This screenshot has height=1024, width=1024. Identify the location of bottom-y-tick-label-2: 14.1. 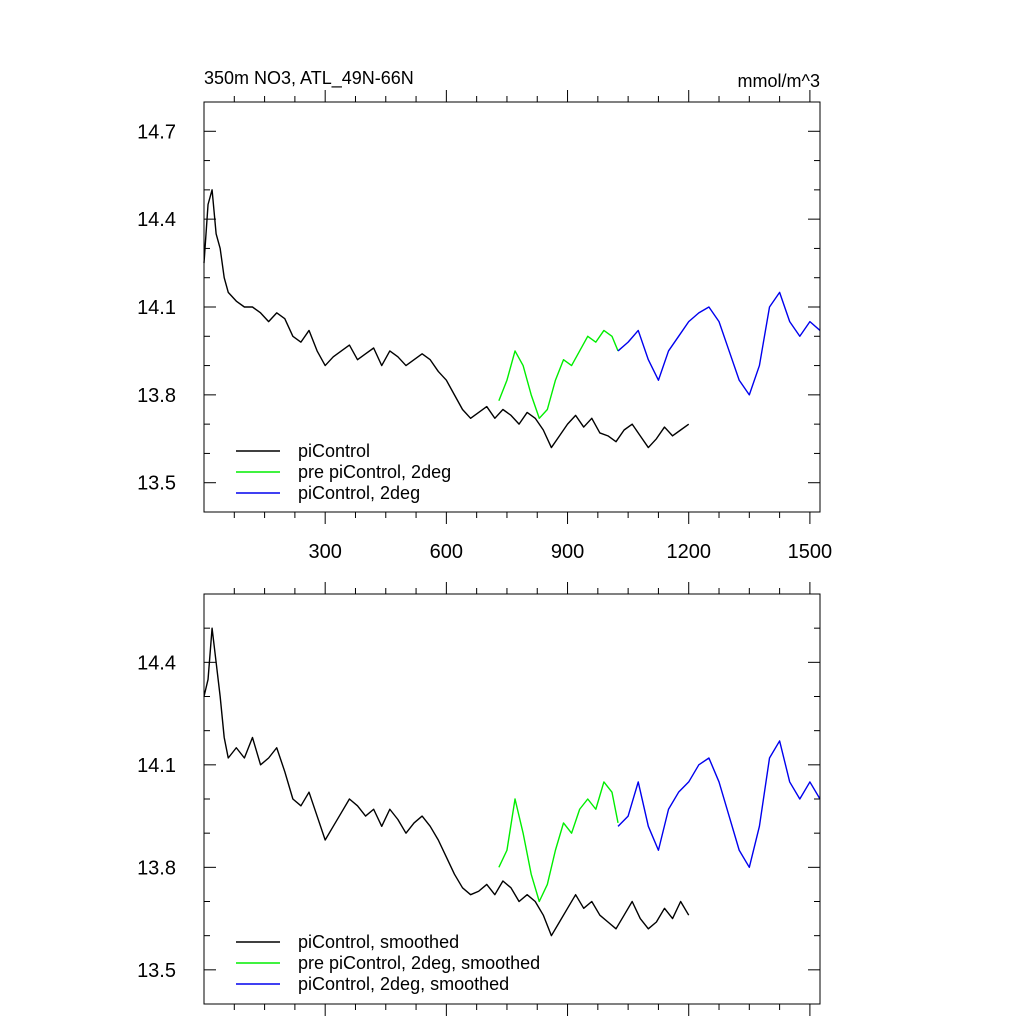
(156, 766).